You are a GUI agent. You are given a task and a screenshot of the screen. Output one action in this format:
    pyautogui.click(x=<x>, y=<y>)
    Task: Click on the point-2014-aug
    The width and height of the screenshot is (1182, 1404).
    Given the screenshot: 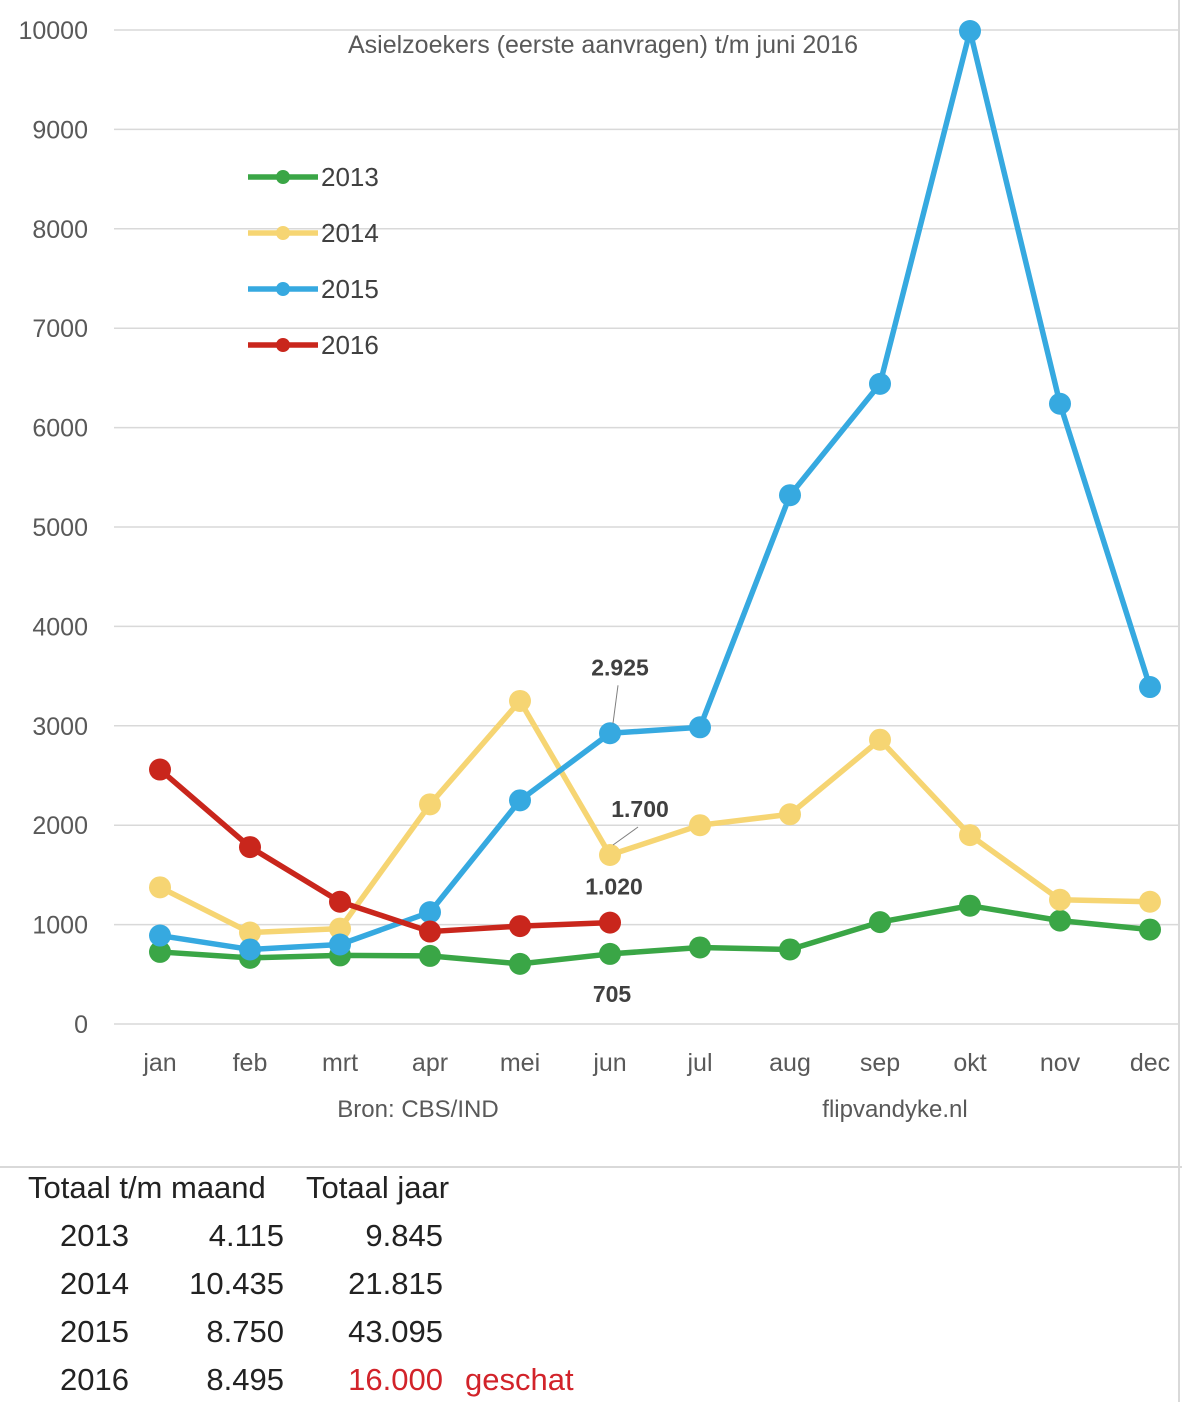 What is the action you would take?
    pyautogui.click(x=790, y=814)
    